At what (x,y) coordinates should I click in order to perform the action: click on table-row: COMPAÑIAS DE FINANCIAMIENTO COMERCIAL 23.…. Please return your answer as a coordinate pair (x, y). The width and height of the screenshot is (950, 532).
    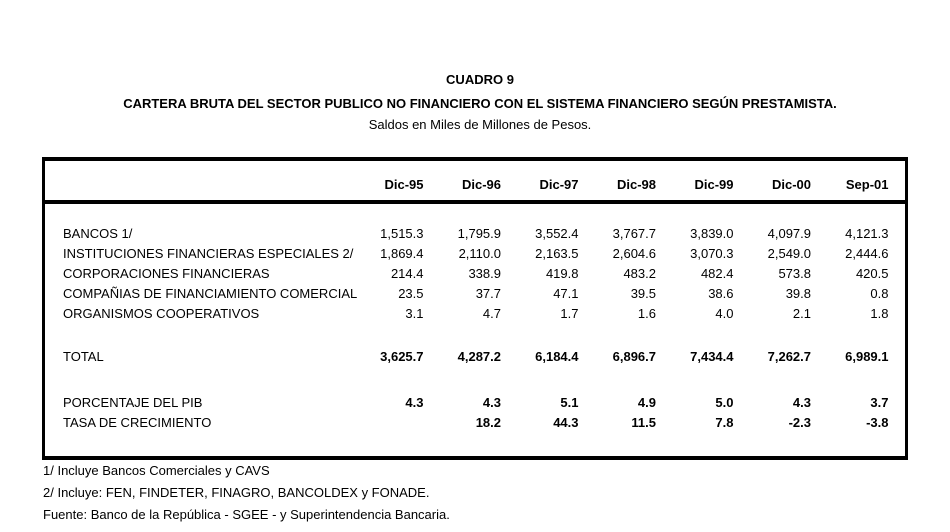
    Looking at the image, I should click on (475, 294).